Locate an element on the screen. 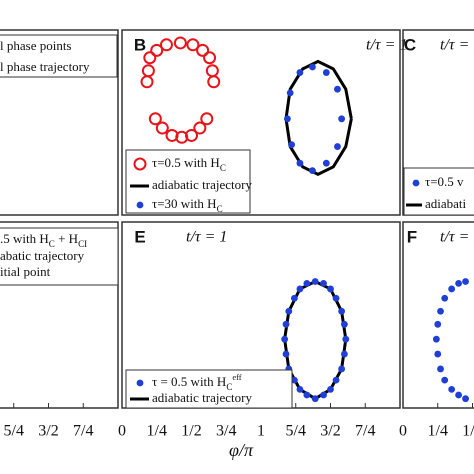 The image size is (474, 474). x-tick-label: 1 is located at coordinates (261, 431).